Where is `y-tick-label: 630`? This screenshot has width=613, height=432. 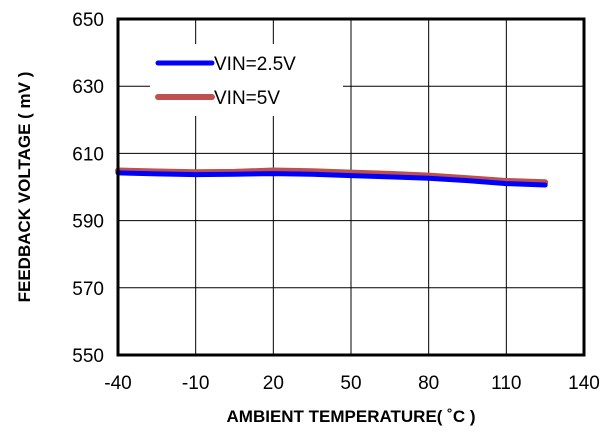 y-tick-label: 630 is located at coordinates (88, 87).